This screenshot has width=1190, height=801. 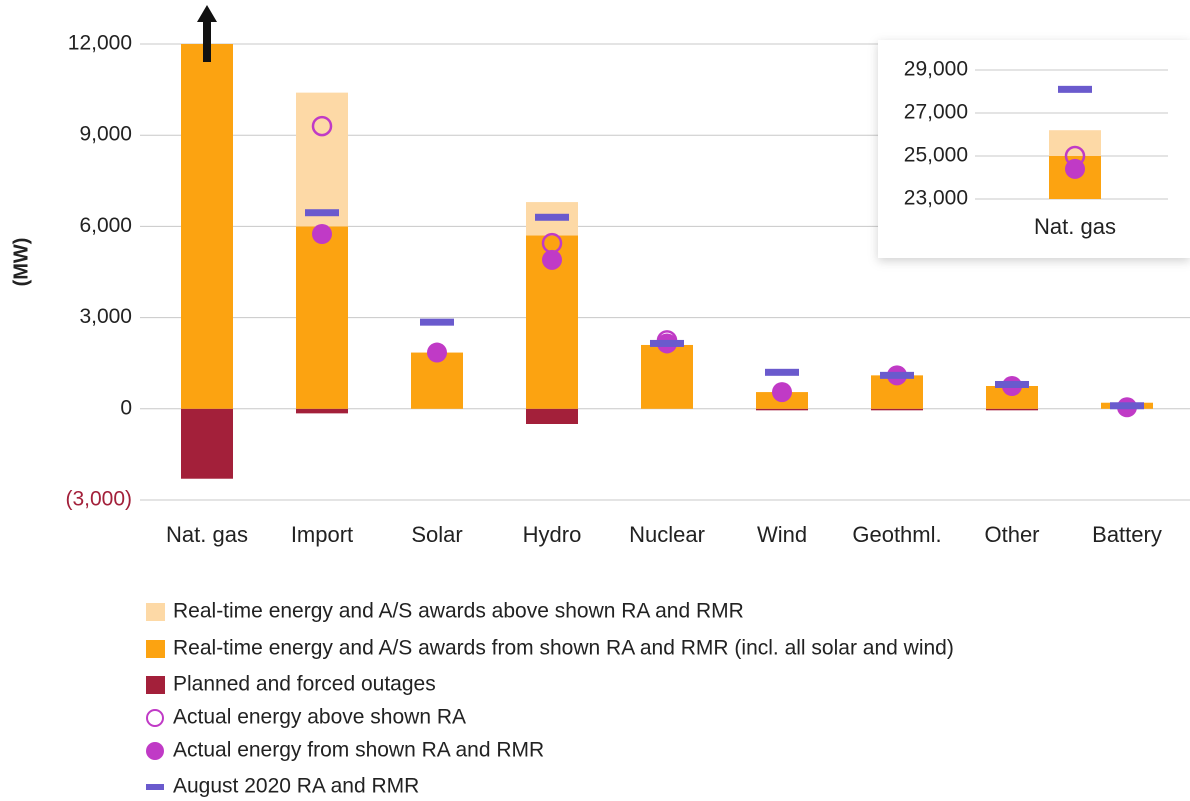 I want to click on y-axis-label: (MW), so click(x=21, y=262).